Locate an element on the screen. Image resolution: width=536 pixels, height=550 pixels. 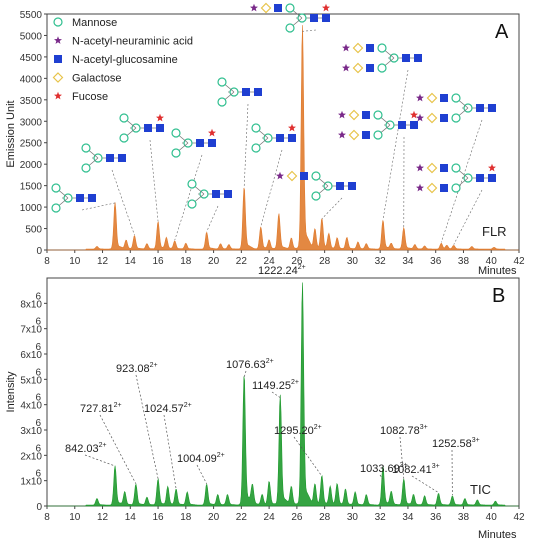
x-tick-label: 24 is located at coordinates (270, 517).